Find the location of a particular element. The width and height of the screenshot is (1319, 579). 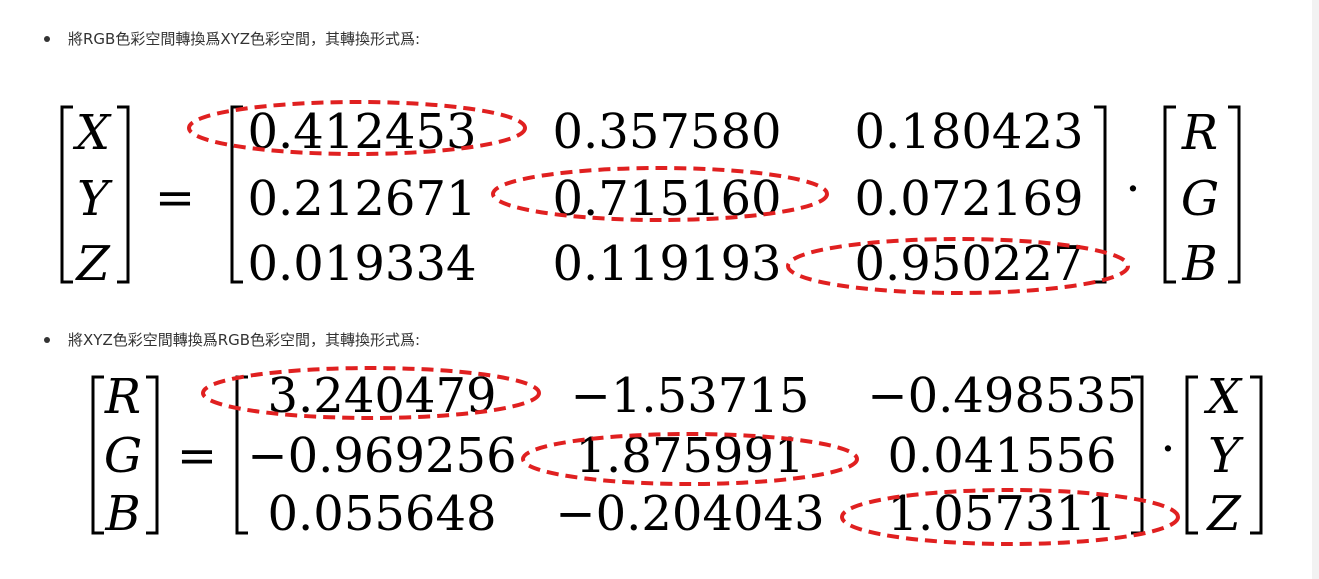

bullet-item-xyz-to-rgb: 將XYZ色彩空間轉換爲RGB色彩空間，其轉換形式爲: is located at coordinates (232, 340).